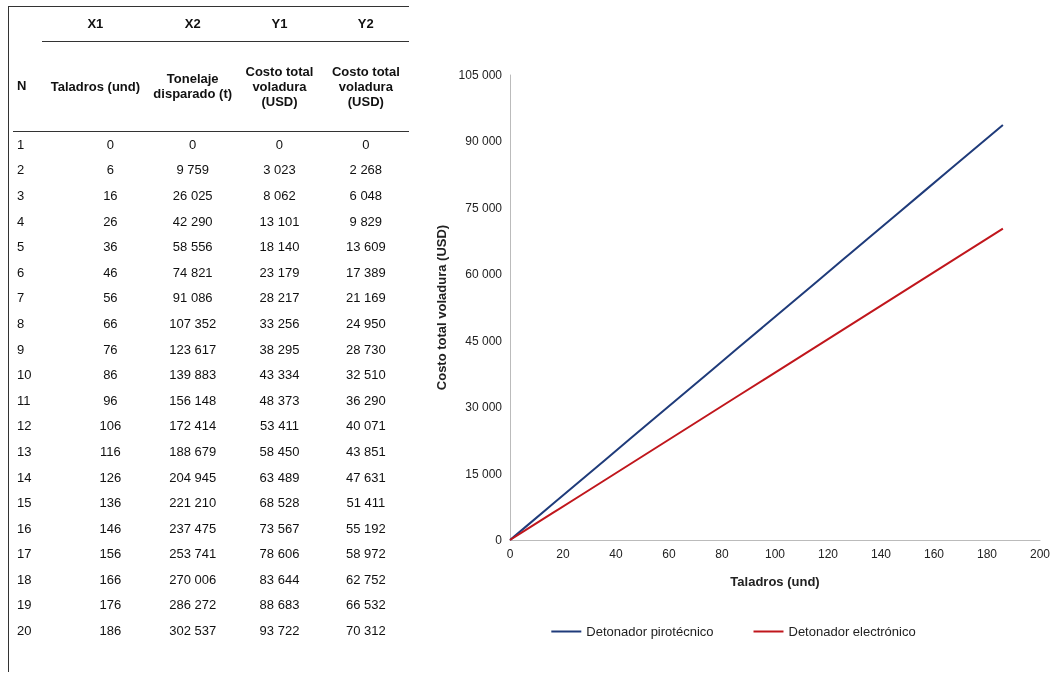  Describe the element at coordinates (24, 400) in the screenshot. I see `text: 11` at that location.